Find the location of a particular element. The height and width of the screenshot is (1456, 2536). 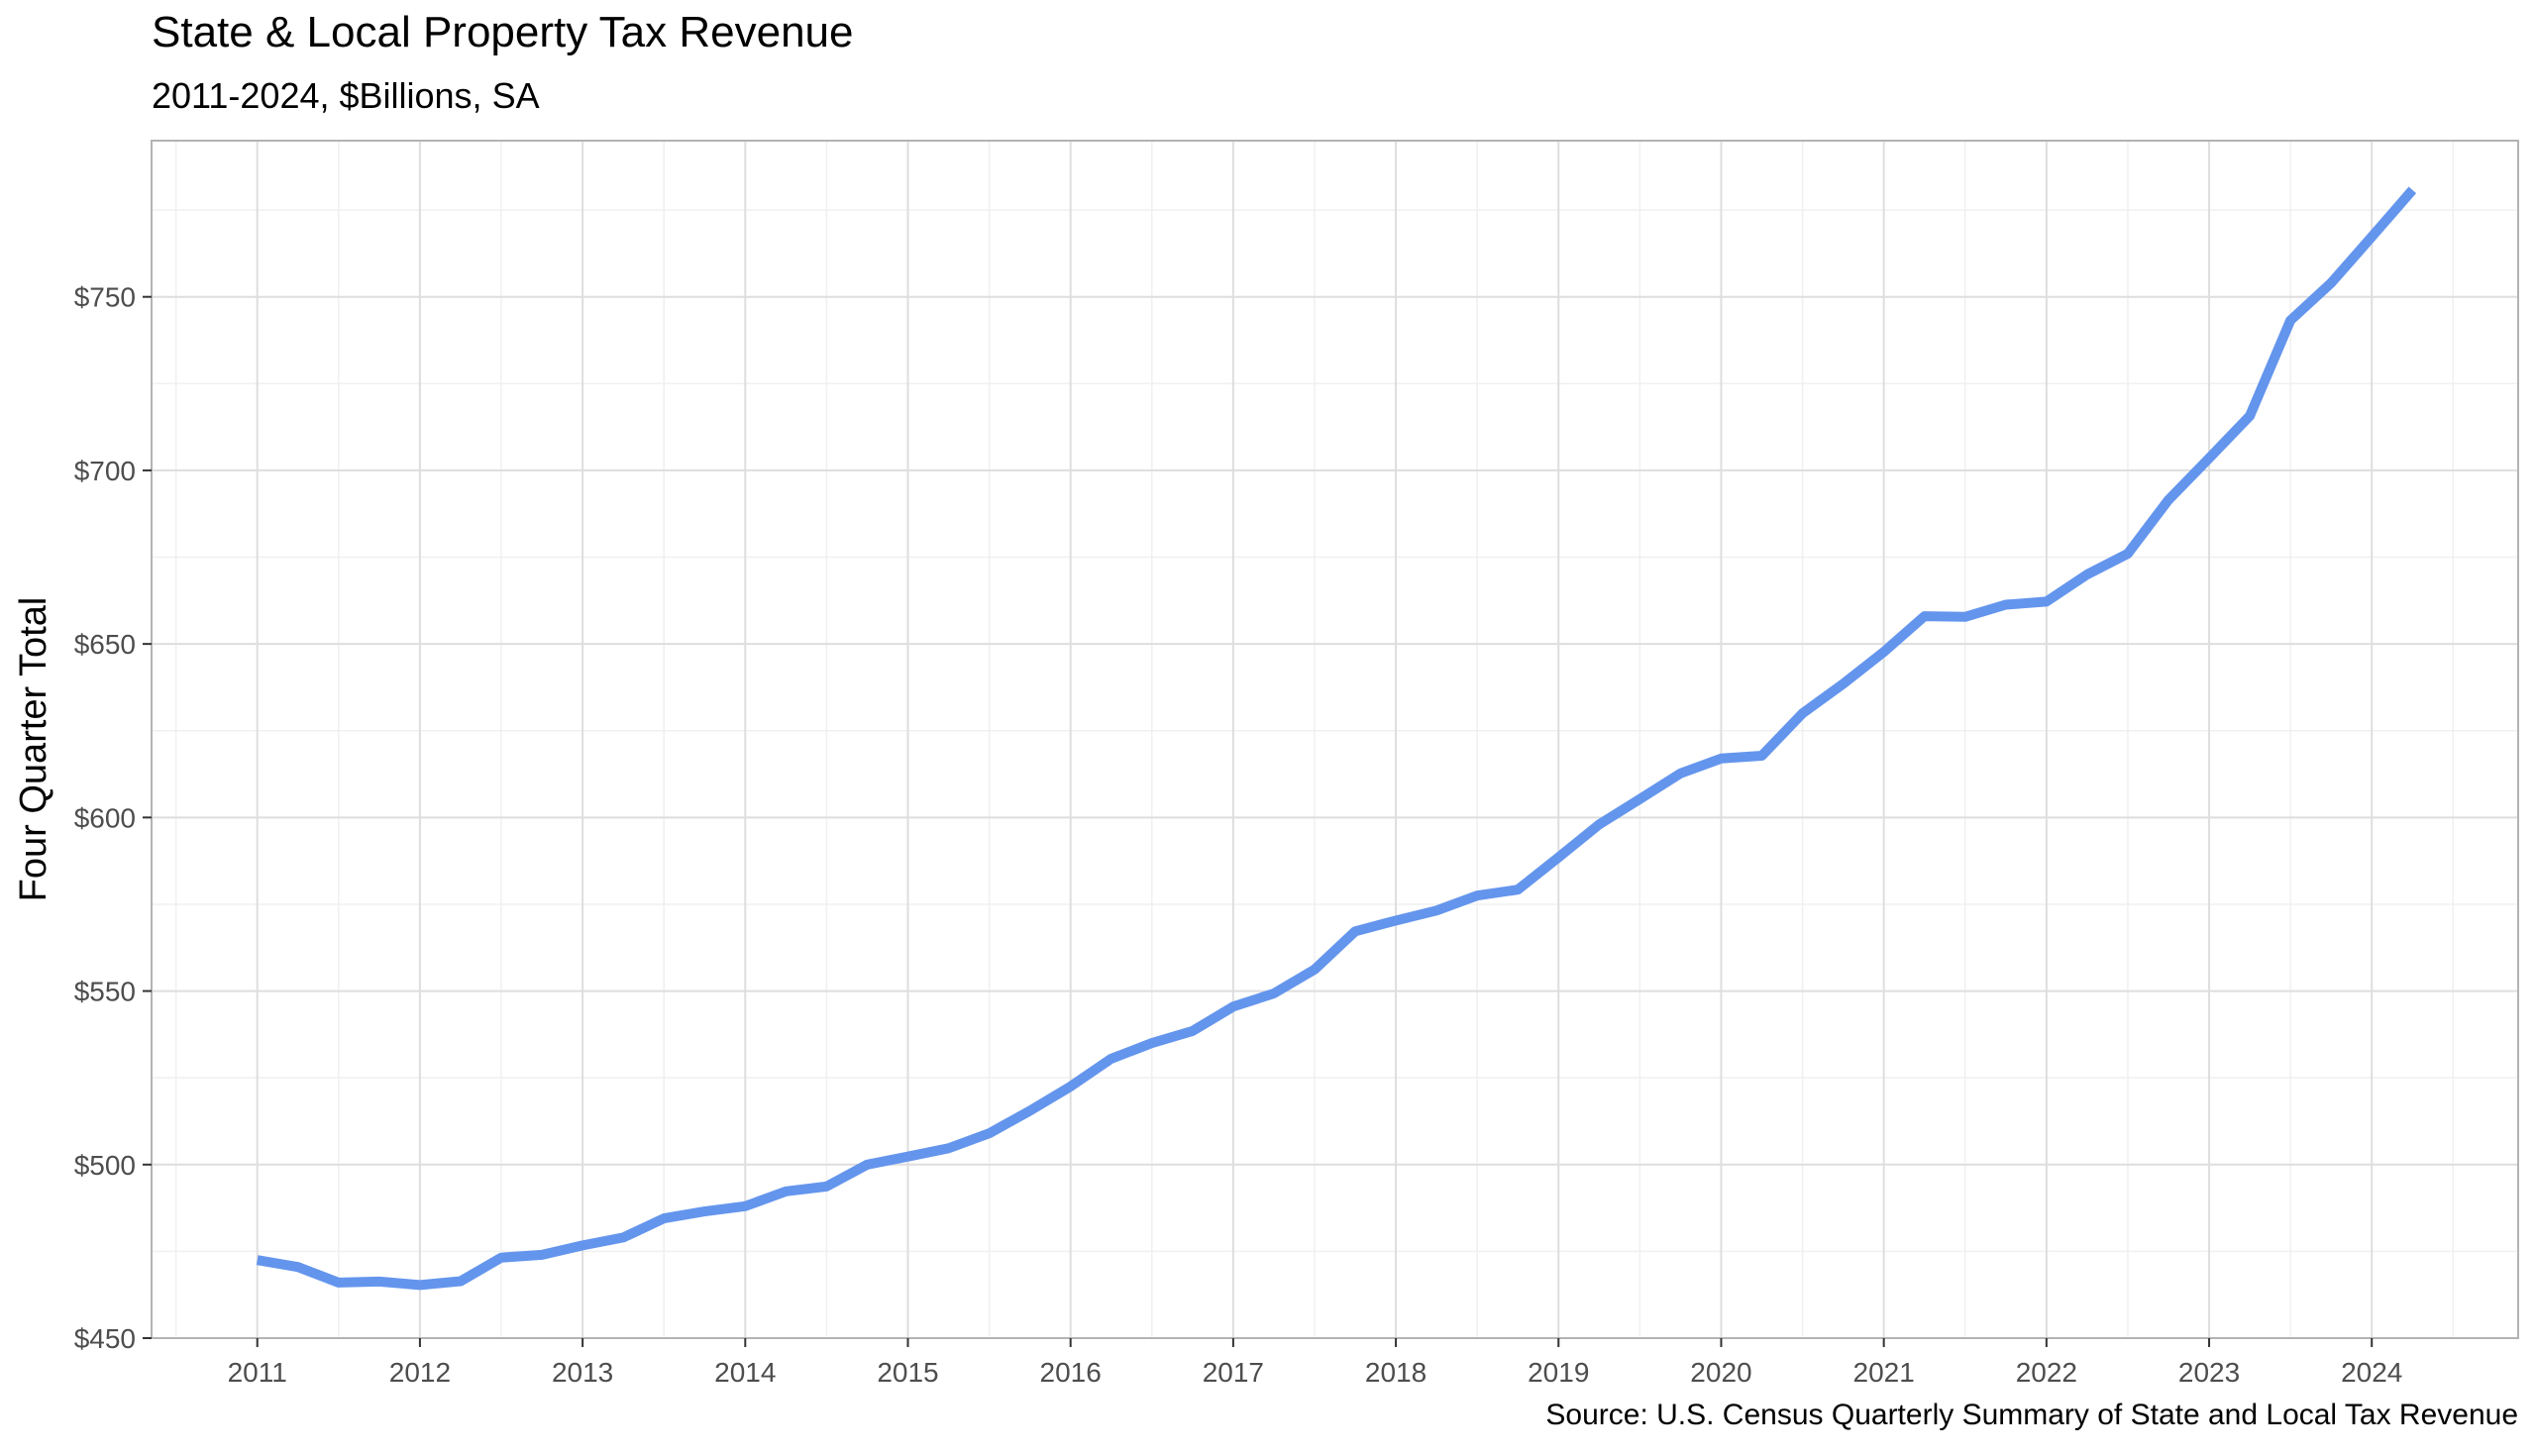

x-tick-label: 2019 is located at coordinates (1558, 1372).